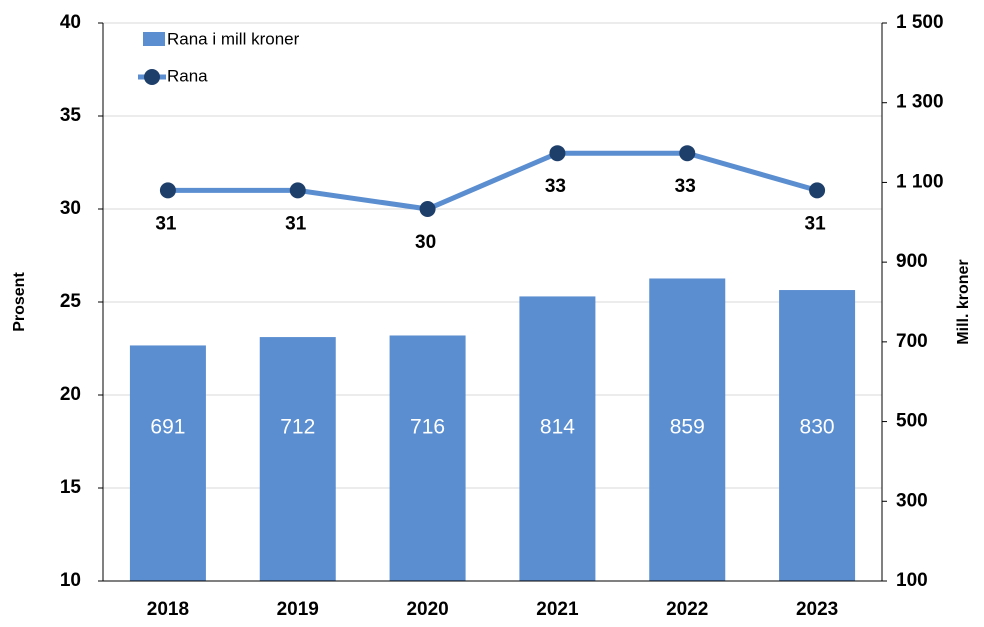 The image size is (984, 627). I want to click on y-tick-label: 10, so click(70, 580).